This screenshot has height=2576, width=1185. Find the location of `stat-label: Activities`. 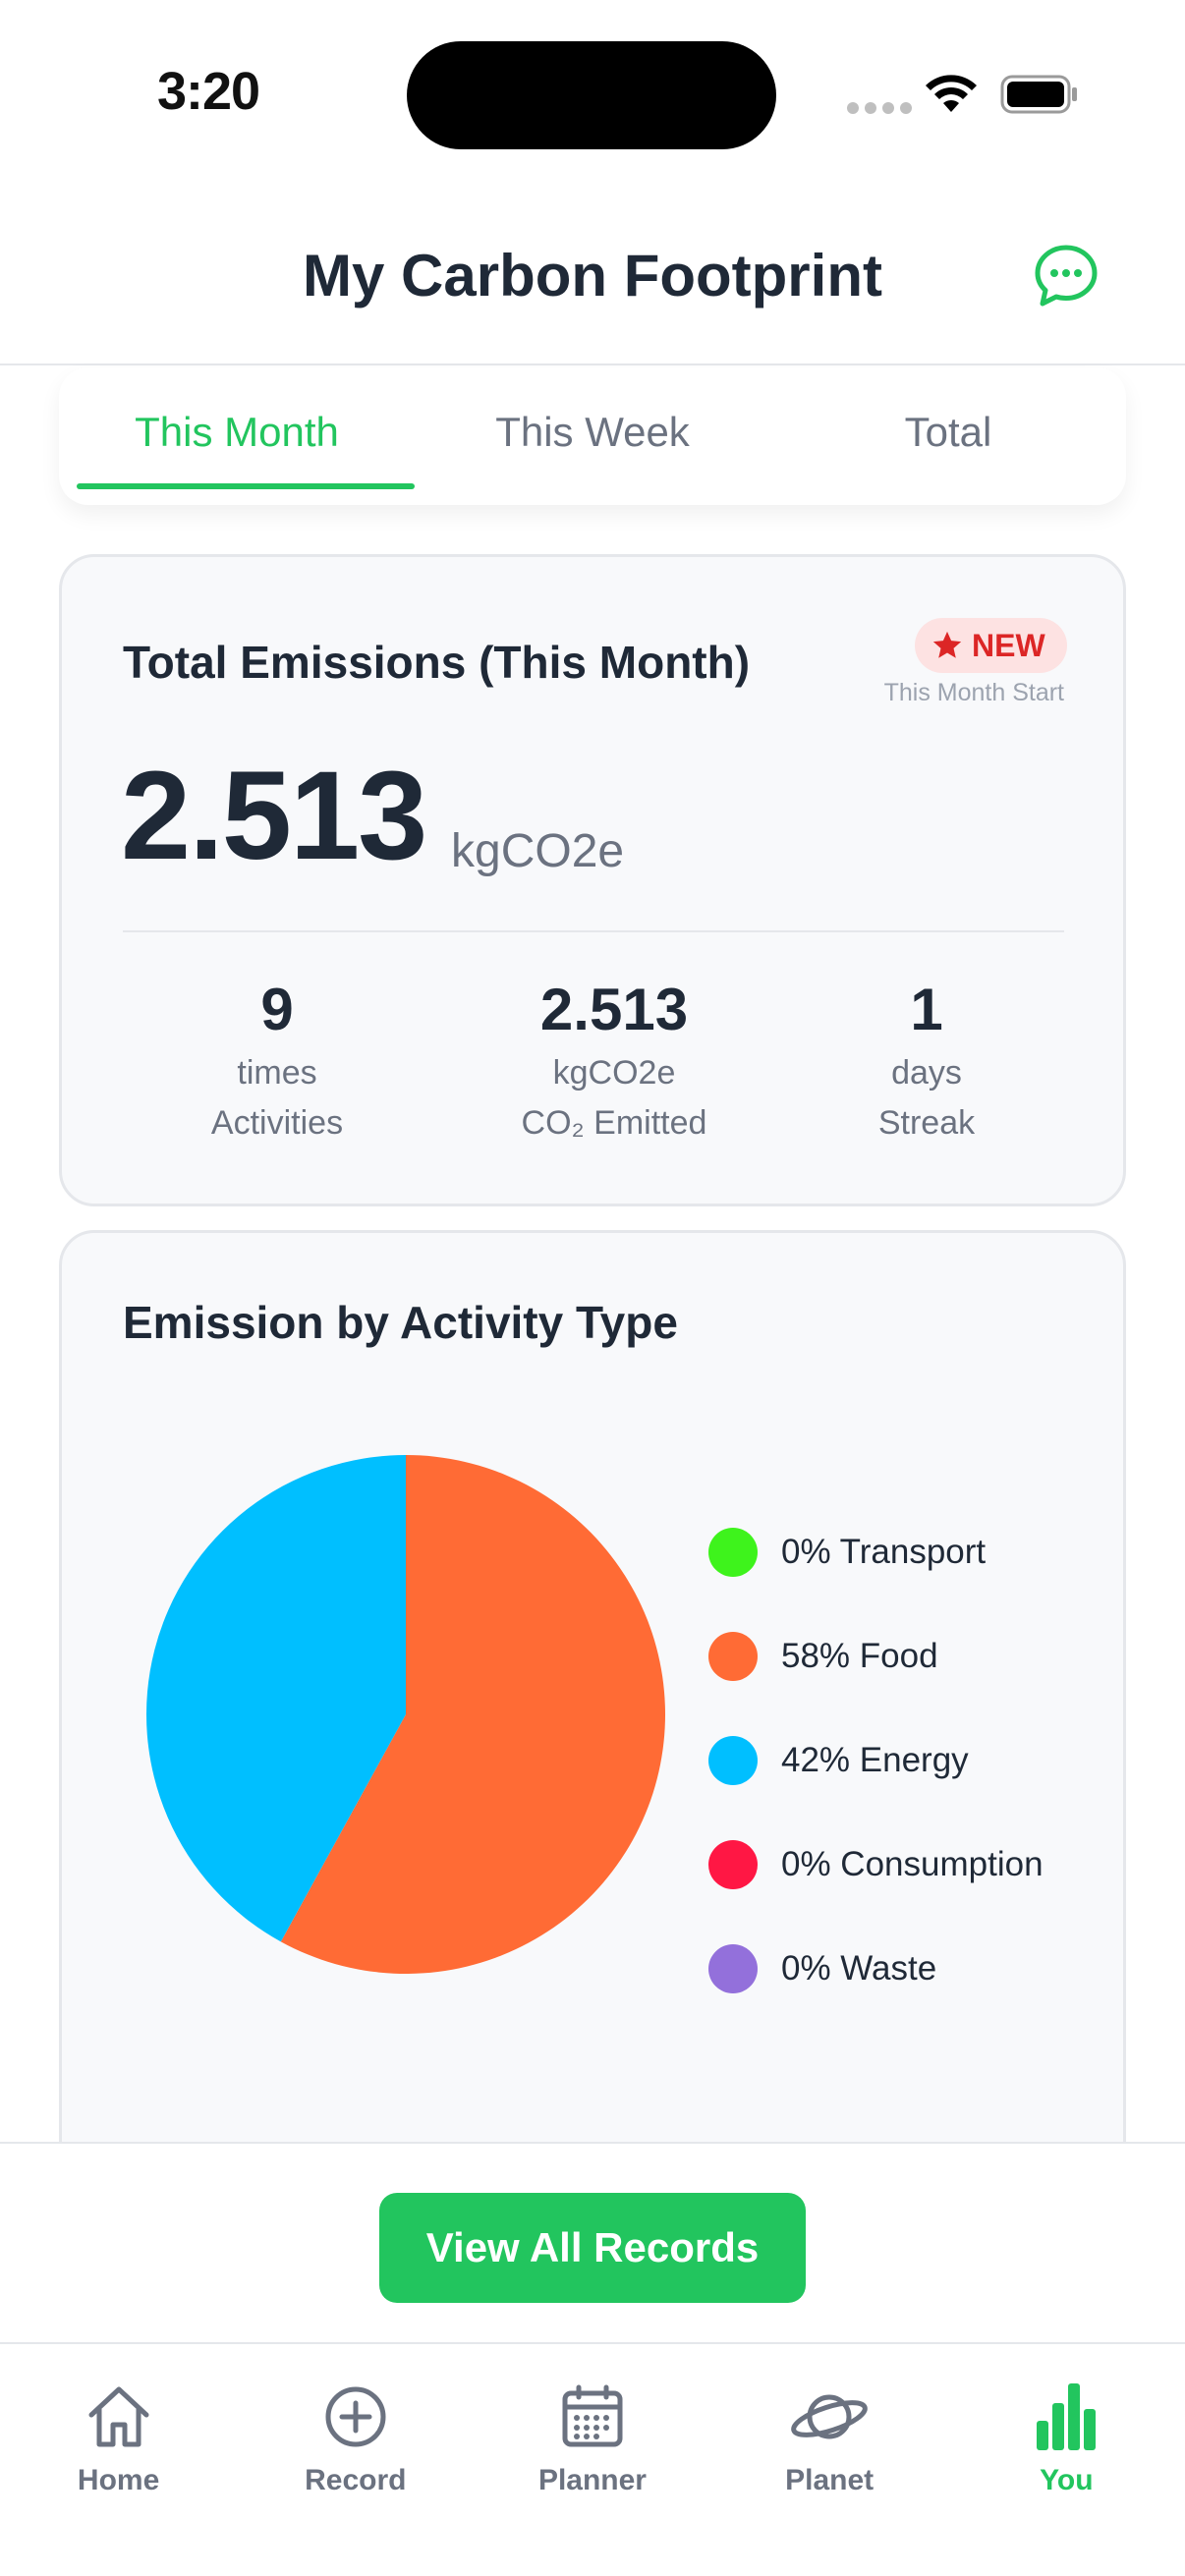

stat-label: Activities is located at coordinates (277, 1123).